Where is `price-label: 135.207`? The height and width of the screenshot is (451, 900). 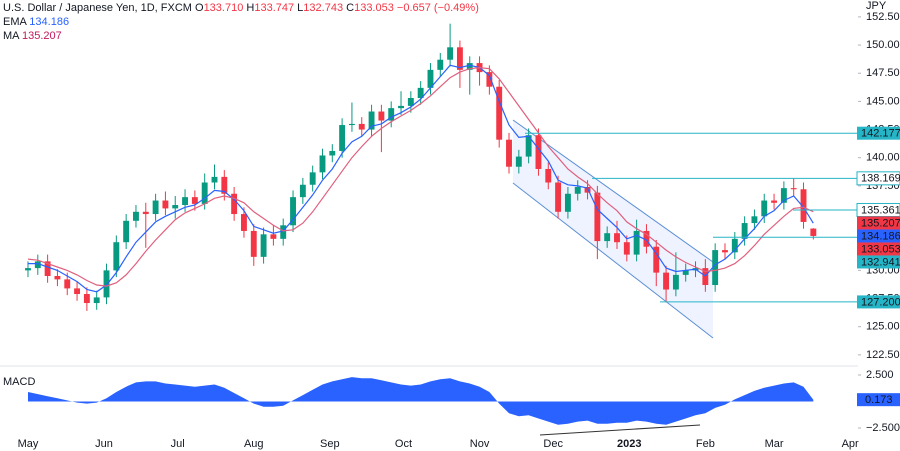
price-label: 135.207 is located at coordinates (880, 223).